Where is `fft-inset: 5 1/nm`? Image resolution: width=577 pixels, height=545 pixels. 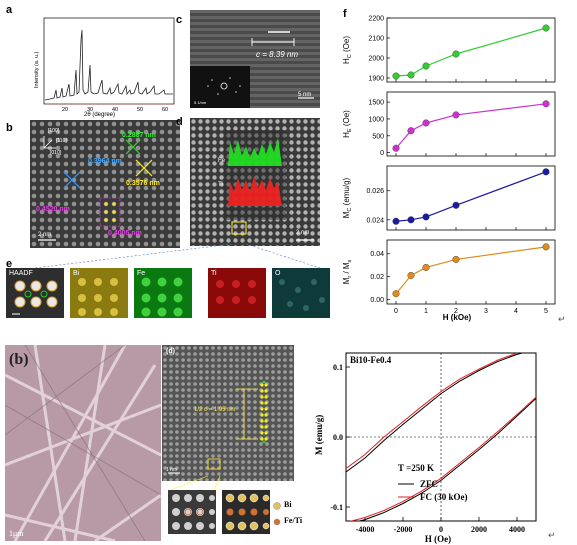 fft-inset: 5 1/nm is located at coordinates (220, 87).